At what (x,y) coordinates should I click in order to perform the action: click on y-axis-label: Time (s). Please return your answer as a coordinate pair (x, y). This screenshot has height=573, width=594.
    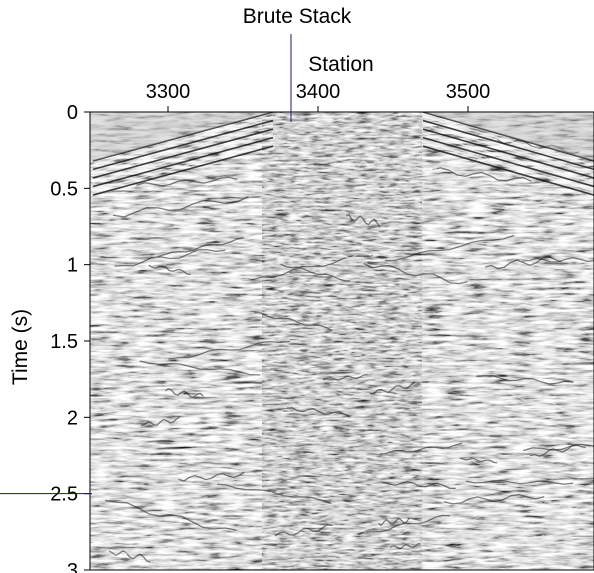
    Looking at the image, I should click on (20, 347).